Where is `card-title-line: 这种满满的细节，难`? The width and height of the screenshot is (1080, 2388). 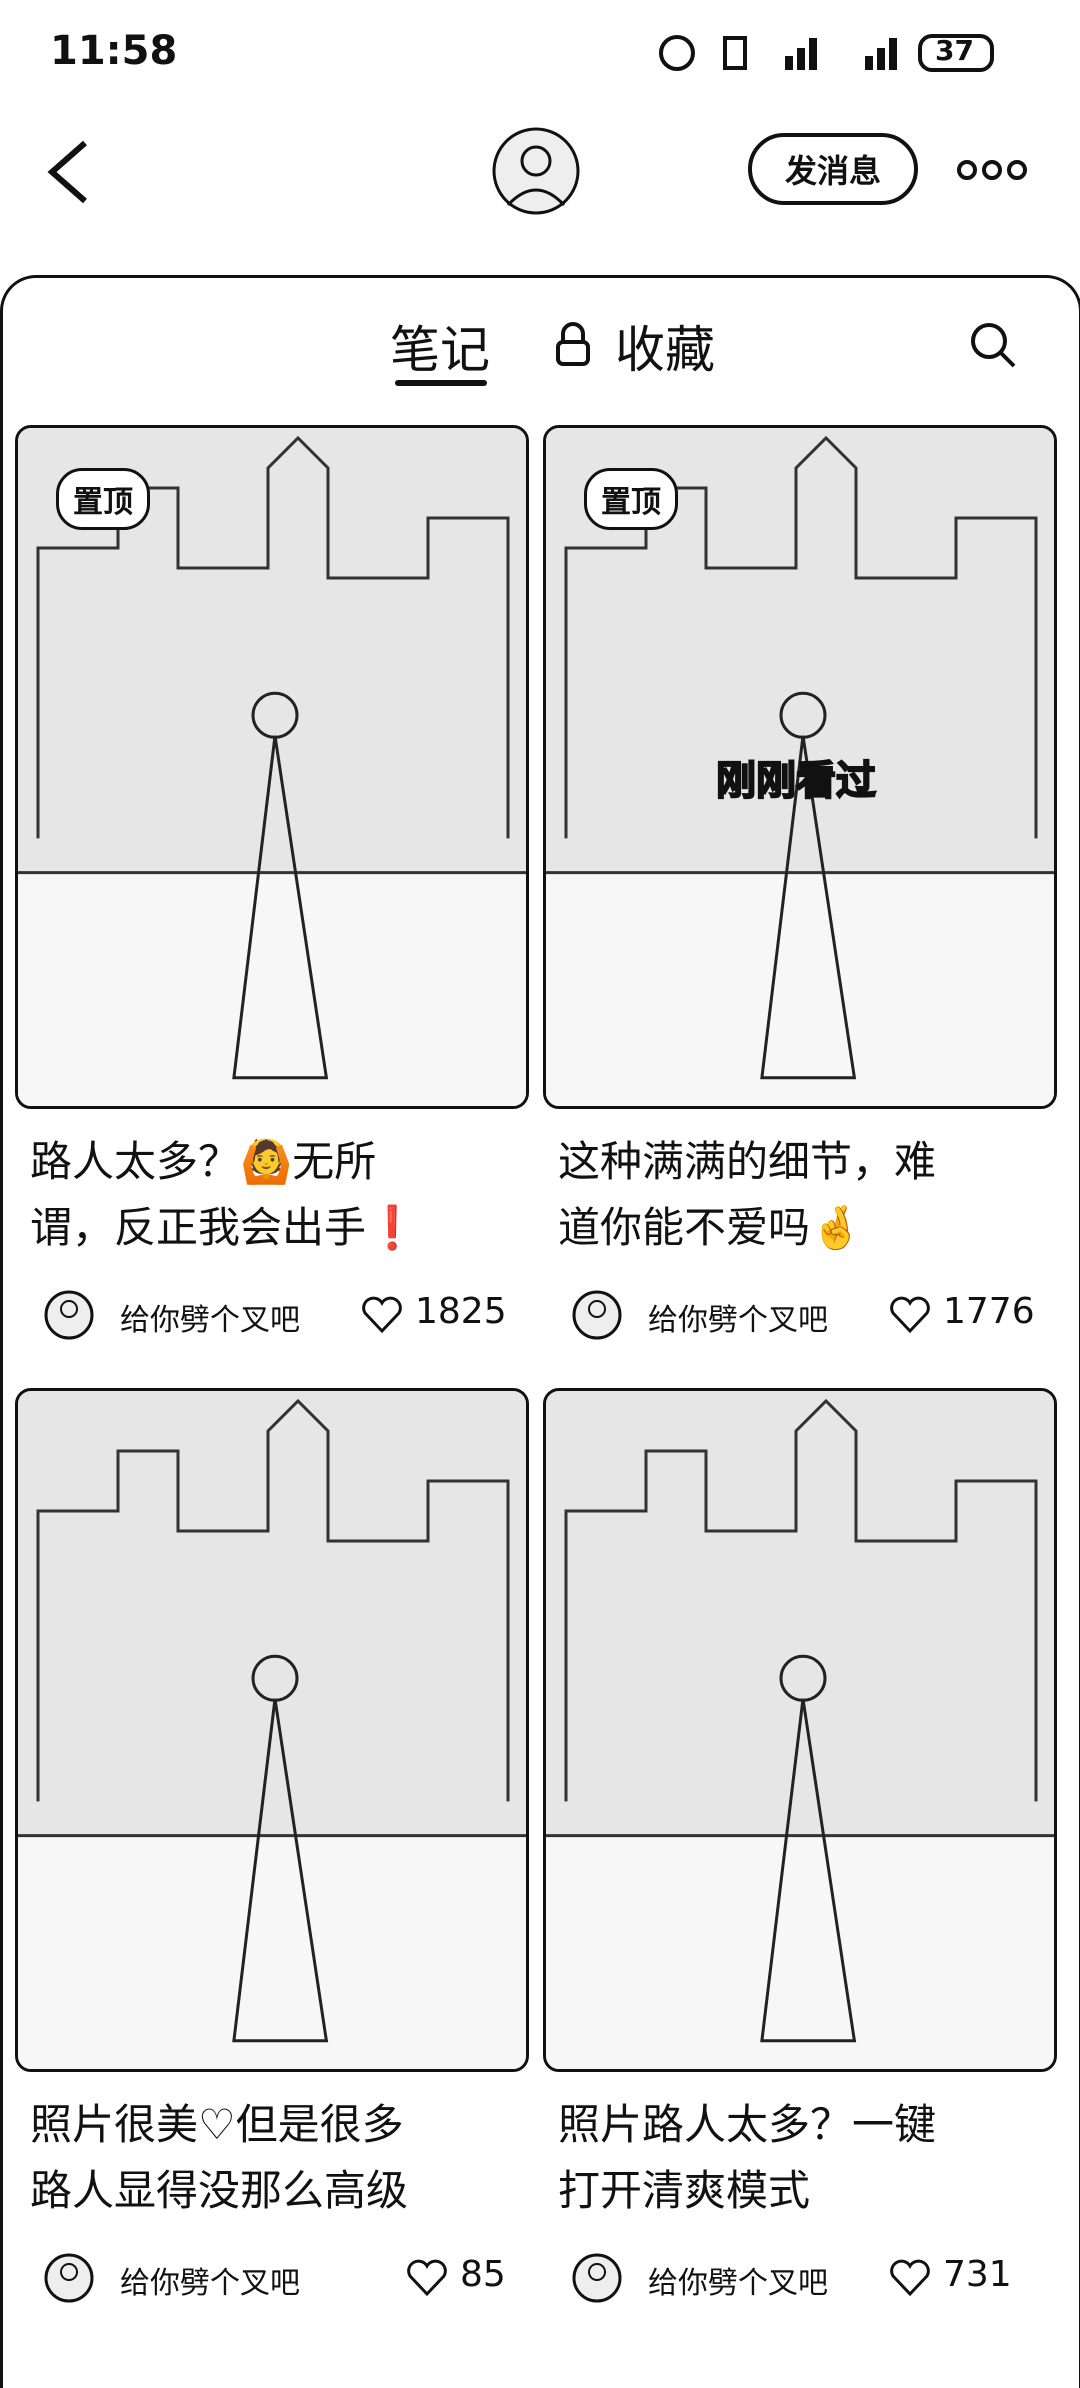 card-title-line: 这种满满的细节，难 is located at coordinates (747, 1161).